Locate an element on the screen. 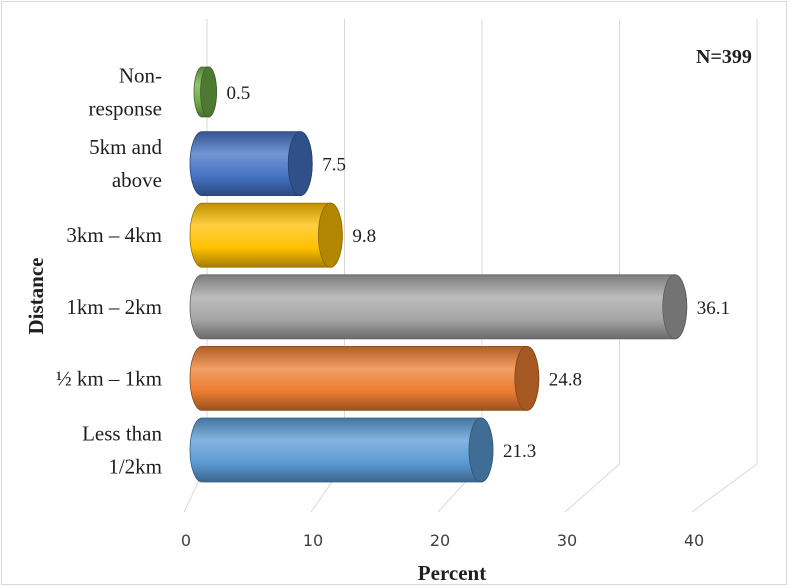  y-category-label: 1/2km is located at coordinates (135, 467).